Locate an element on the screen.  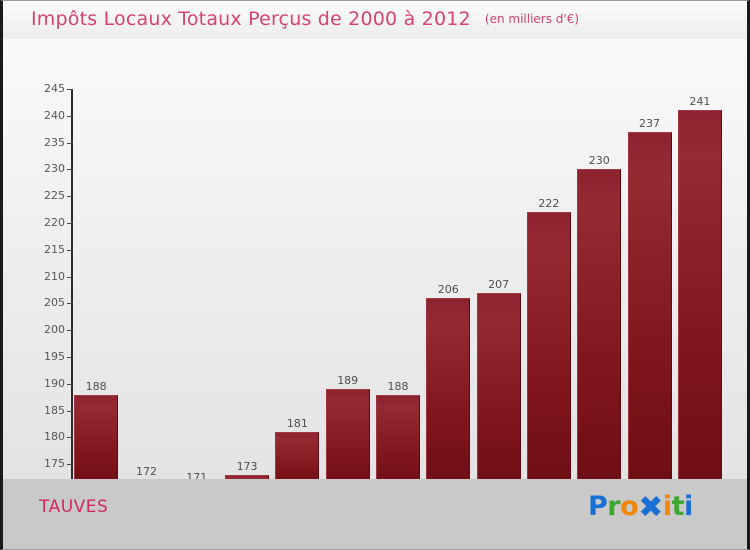
y-axis-label: 175 is located at coordinates (45, 463).